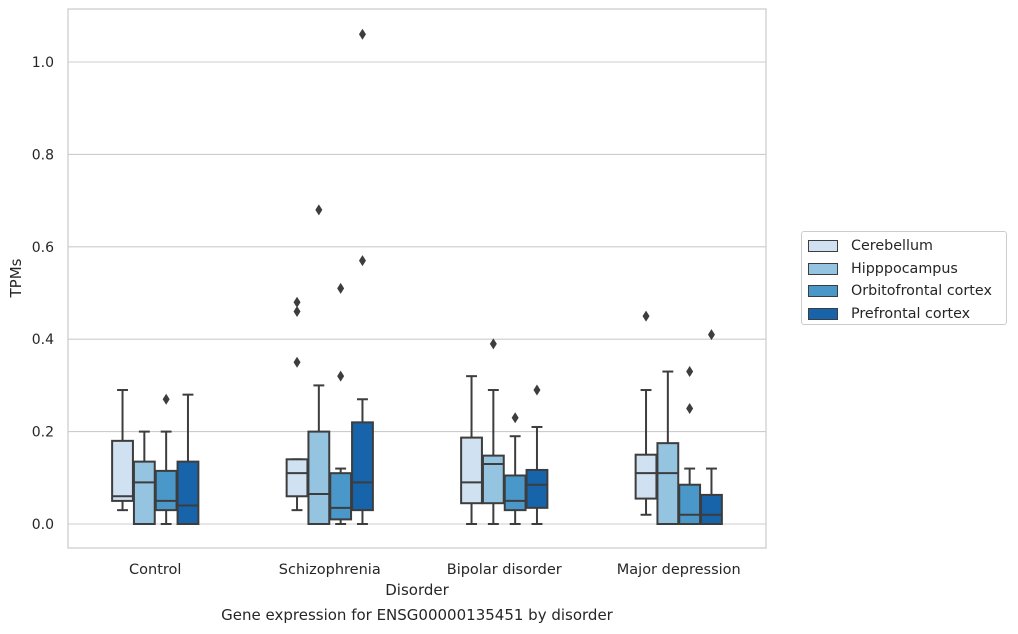 The image size is (1018, 634). I want to click on legend-item: Prefrontal cortex, so click(907, 314).